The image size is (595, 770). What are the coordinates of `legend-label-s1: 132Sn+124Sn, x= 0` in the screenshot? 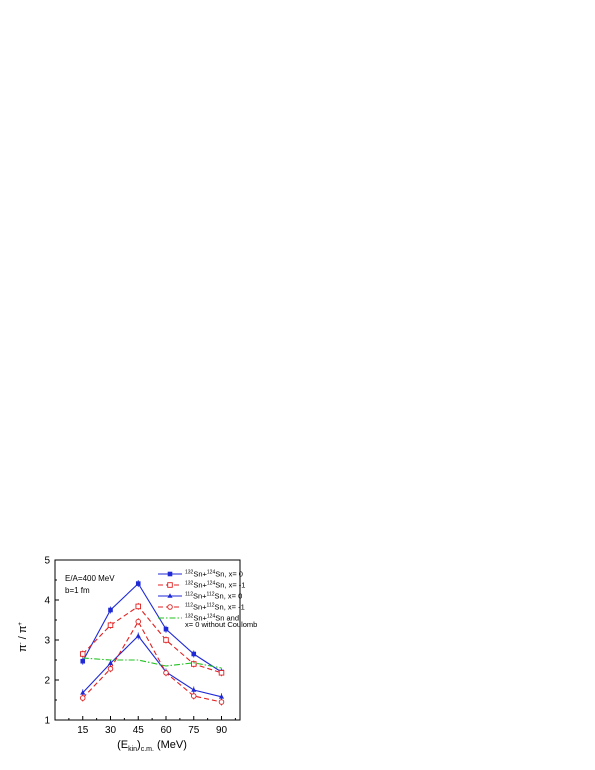 It's located at (214, 574).